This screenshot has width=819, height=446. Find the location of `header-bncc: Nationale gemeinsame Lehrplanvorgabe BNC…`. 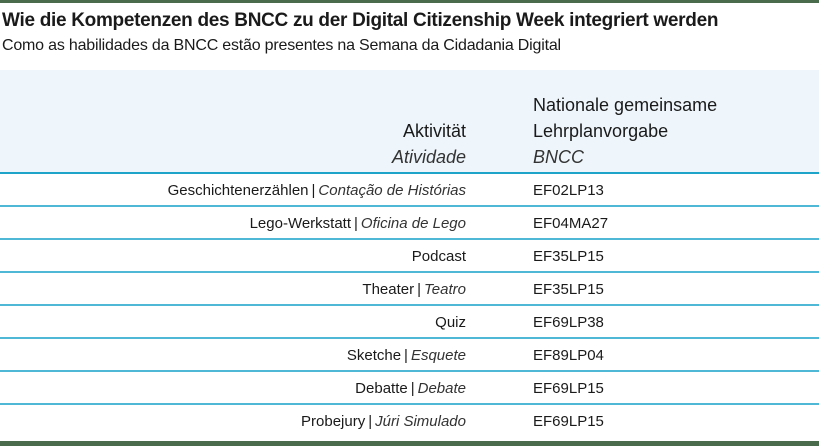

header-bncc: Nationale gemeinsame Lehrplanvorgabe BNC… is located at coordinates (625, 131).